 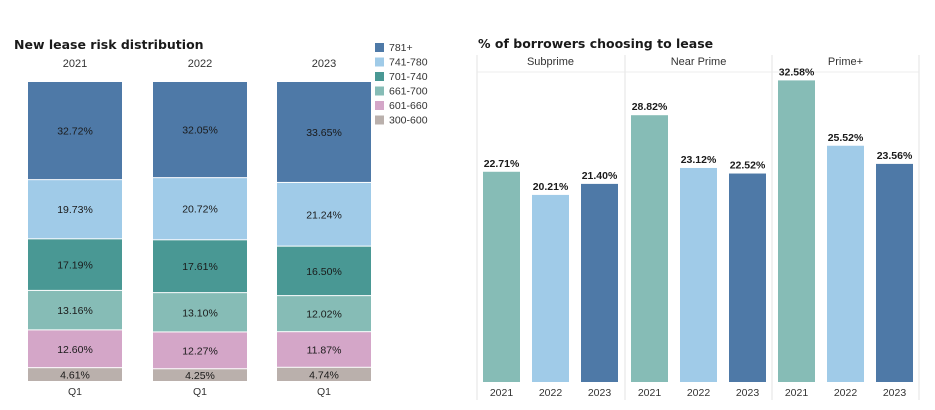 I want to click on x-tick-2023: Q1, so click(x=324, y=392).